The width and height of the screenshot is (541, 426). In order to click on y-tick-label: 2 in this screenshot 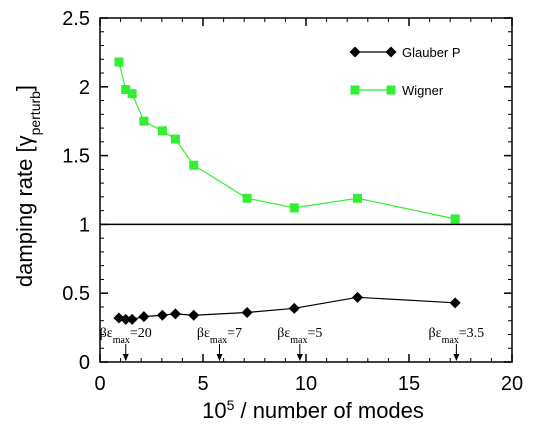, I will do `click(84, 88)`.